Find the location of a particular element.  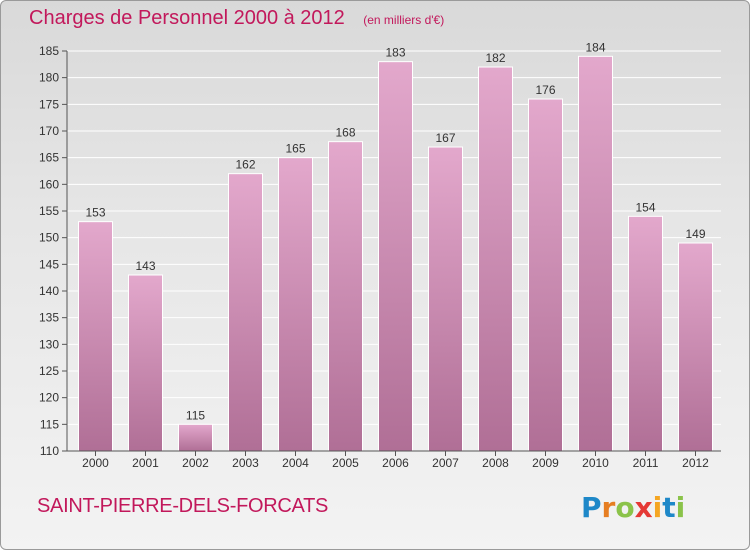

logo-letter: t is located at coordinates (669, 507).